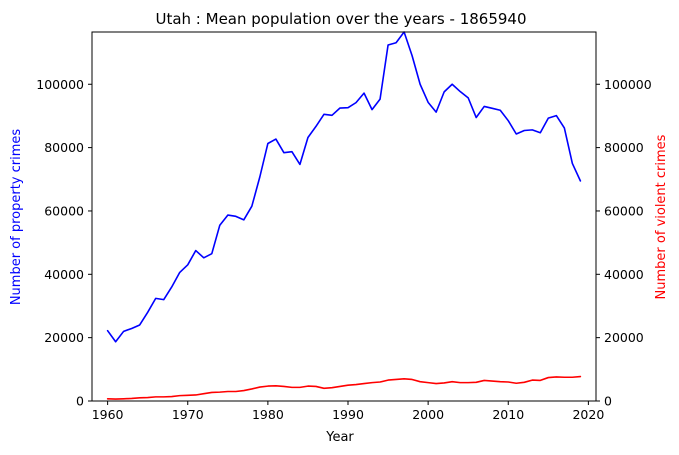  I want to click on x-tick-label: 1990, so click(348, 414).